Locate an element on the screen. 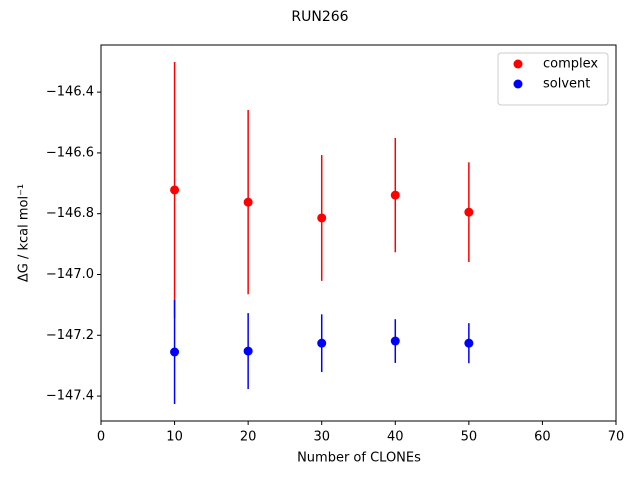  y-tick-label: −146.4 is located at coordinates (70, 92).